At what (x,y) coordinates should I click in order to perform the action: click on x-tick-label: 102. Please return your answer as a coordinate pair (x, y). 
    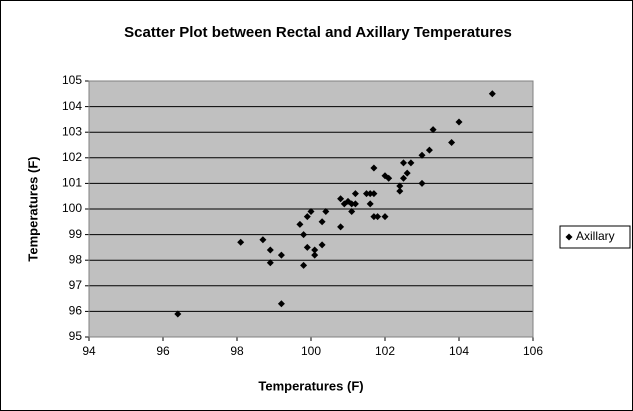
    Looking at the image, I should click on (385, 351).